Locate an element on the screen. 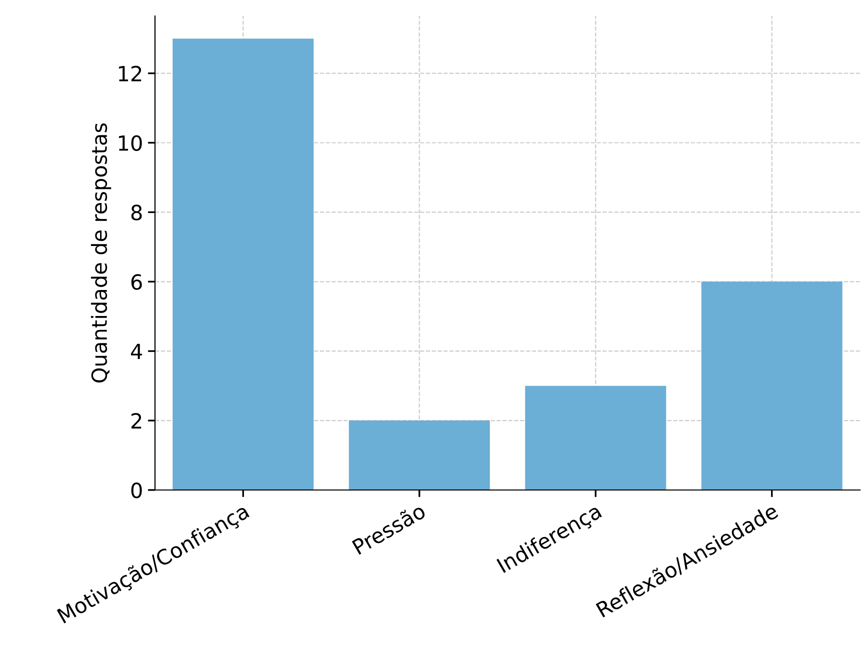 The width and height of the screenshot is (861, 646). y-tick-label: 10 is located at coordinates (130, 143).